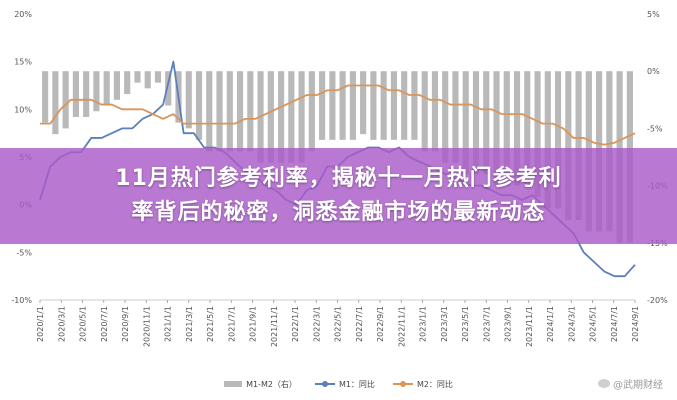  What do you see at coordinates (274, 326) in the screenshot?
I see `x-tick-label: 2021/11/1` at bounding box center [274, 326].